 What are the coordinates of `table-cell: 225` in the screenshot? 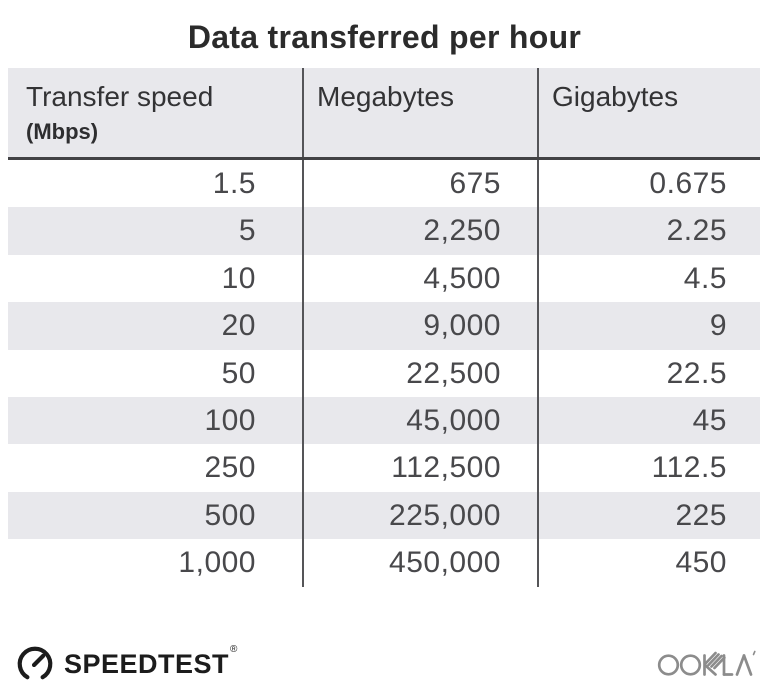 It's located at (648, 515).